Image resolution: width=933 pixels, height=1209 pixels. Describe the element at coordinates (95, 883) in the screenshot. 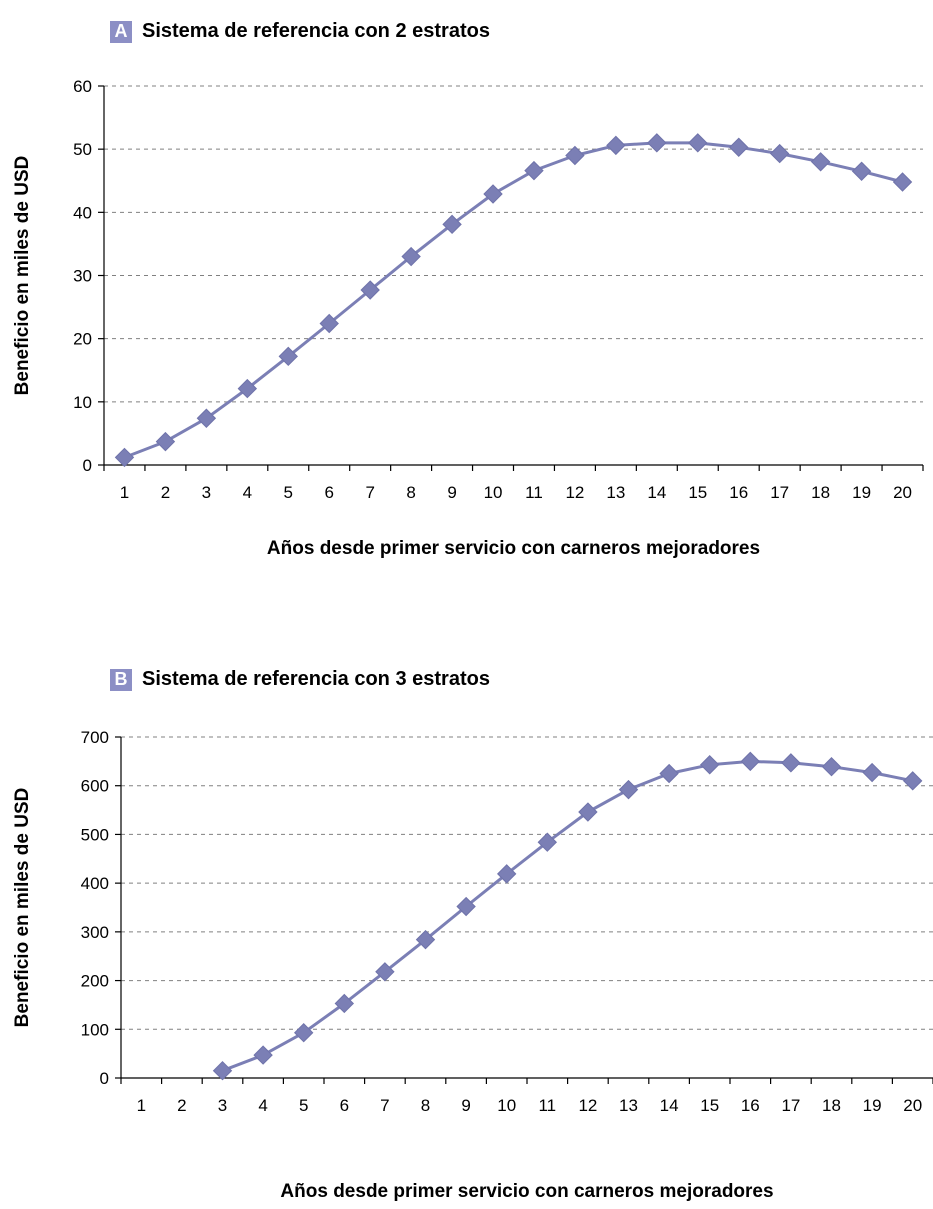

I see `y-tick-label: 400` at that location.